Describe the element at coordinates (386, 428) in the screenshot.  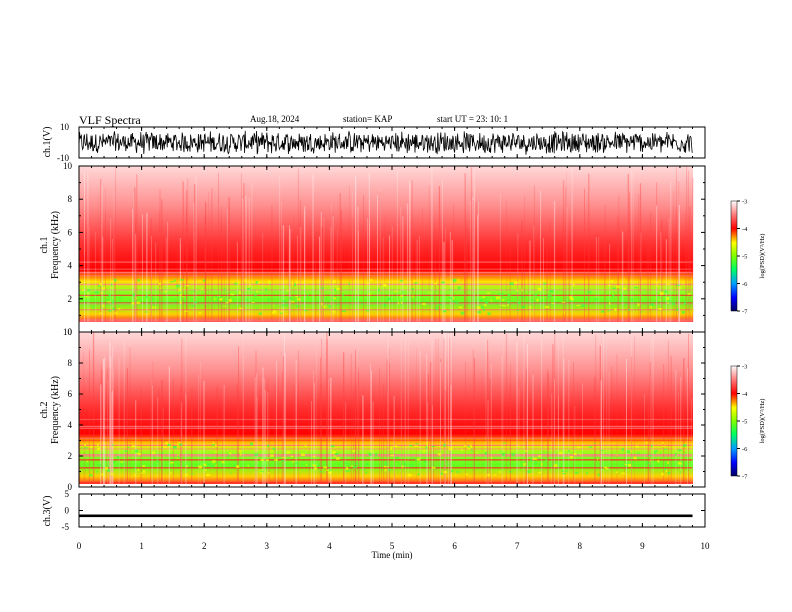
I see `ch2-spectrogram-band` at that location.